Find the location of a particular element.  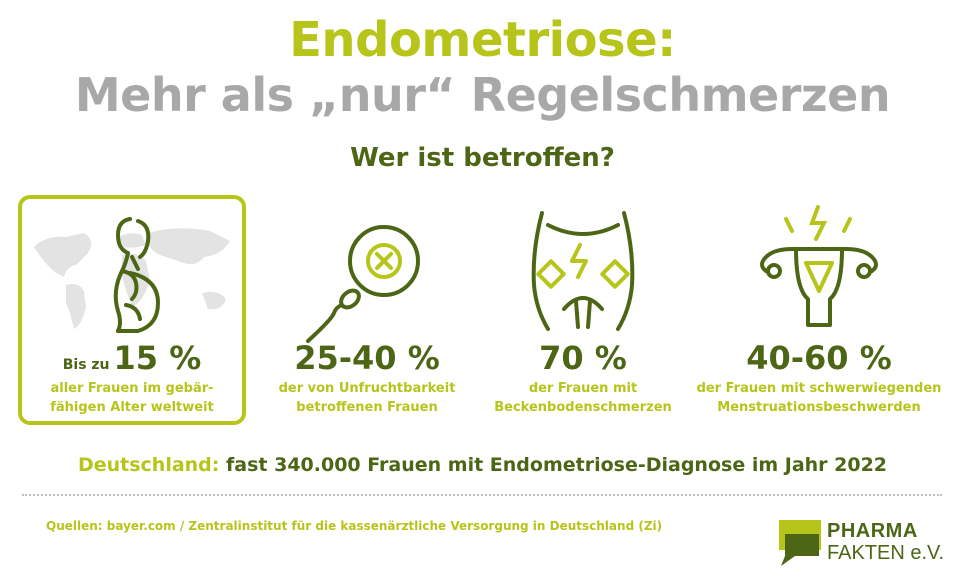

stat-value-infertility: 25-40 % is located at coordinates (367, 358).